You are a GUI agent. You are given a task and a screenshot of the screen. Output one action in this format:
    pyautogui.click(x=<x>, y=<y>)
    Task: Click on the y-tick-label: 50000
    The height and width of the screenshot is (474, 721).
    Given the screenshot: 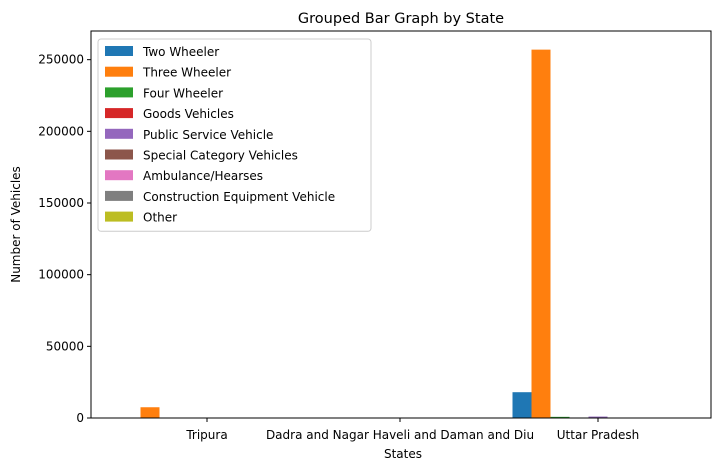 What is the action you would take?
    pyautogui.click(x=65, y=346)
    